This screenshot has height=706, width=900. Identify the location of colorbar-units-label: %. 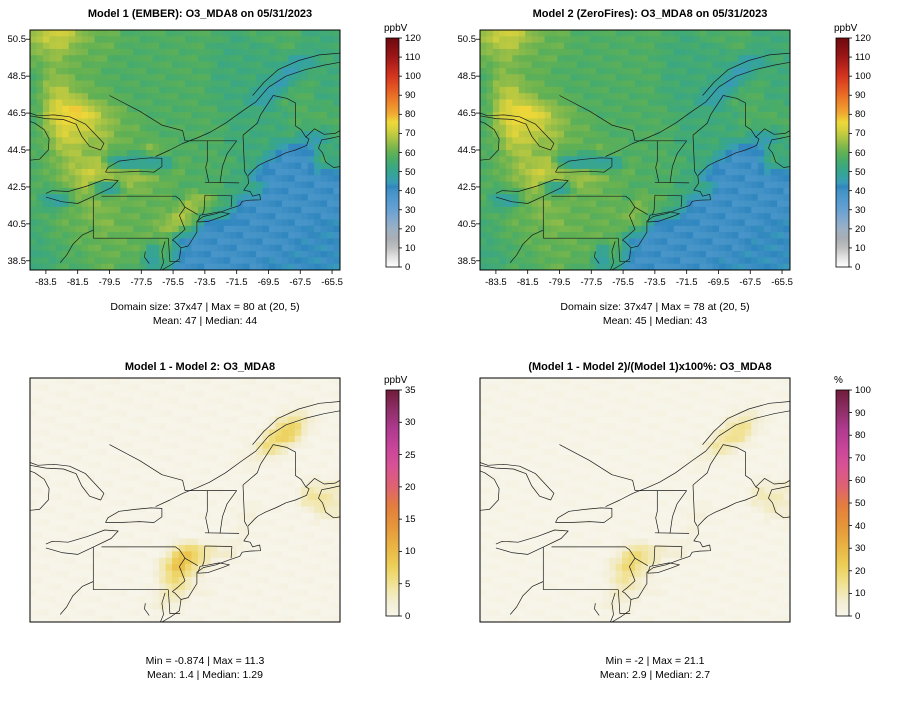
(838, 380).